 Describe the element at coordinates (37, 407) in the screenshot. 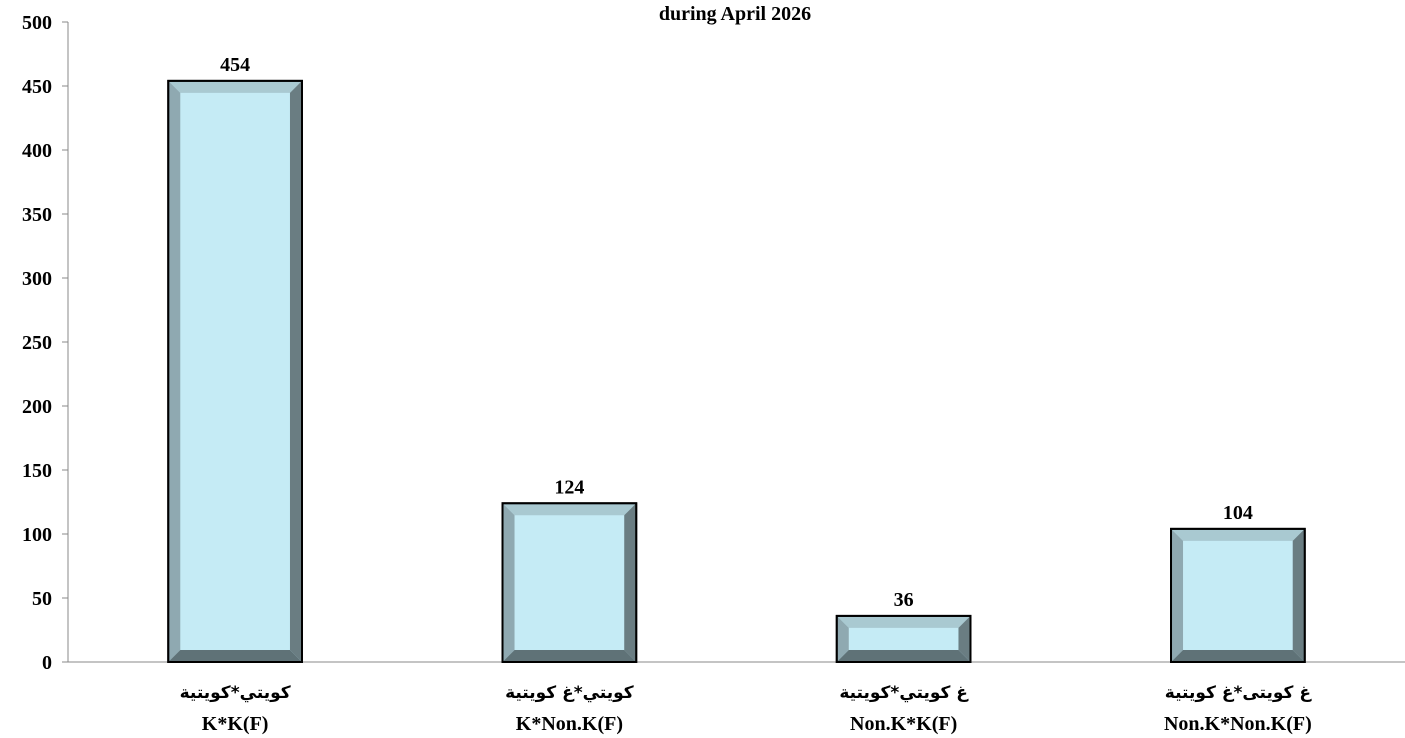

I see `y-tick-label: 200` at that location.